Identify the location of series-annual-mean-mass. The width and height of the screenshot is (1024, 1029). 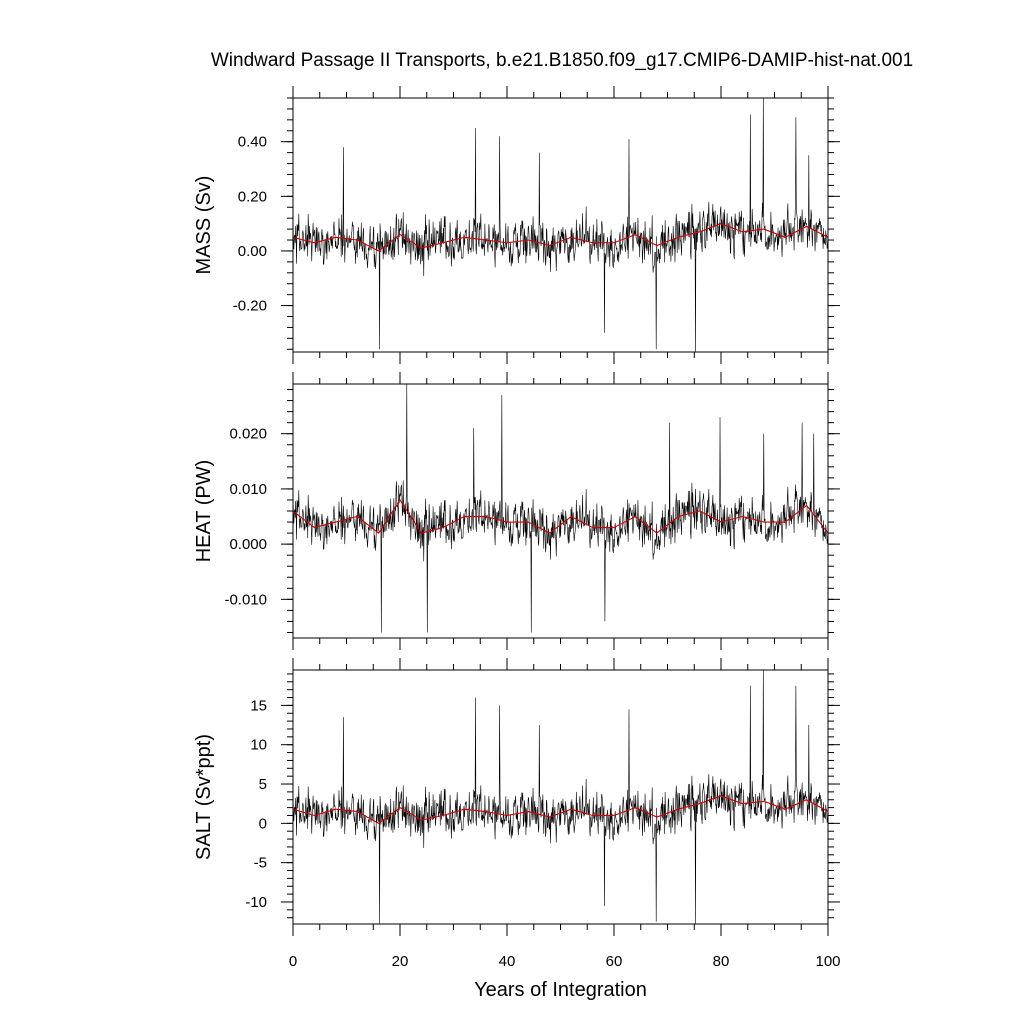
(560, 237).